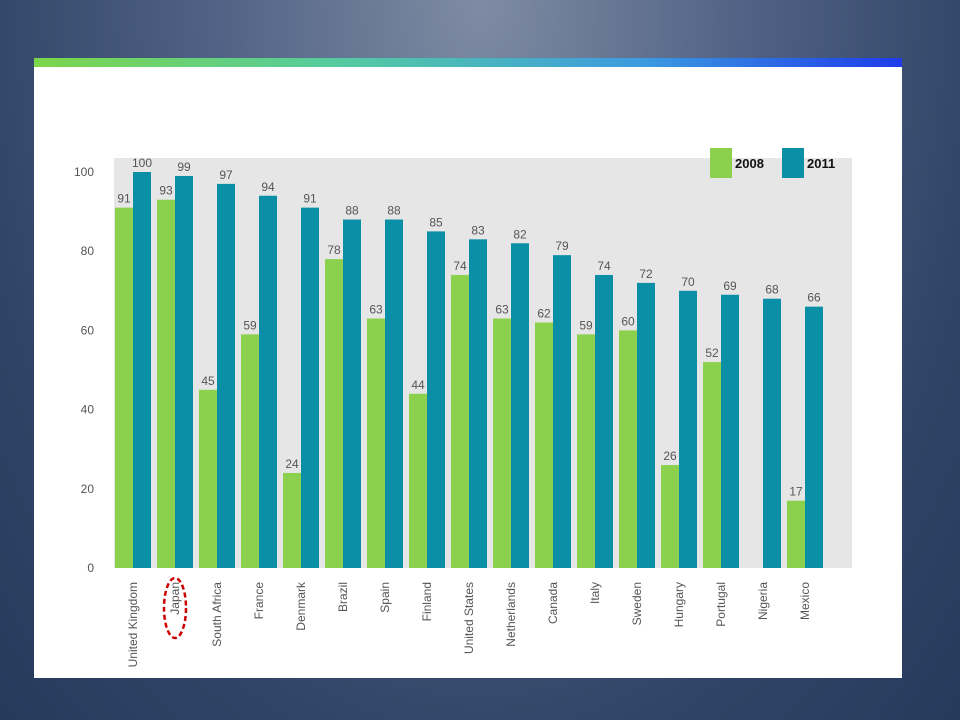 The width and height of the screenshot is (960, 720). I want to click on category-label: South Africa, so click(217, 614).